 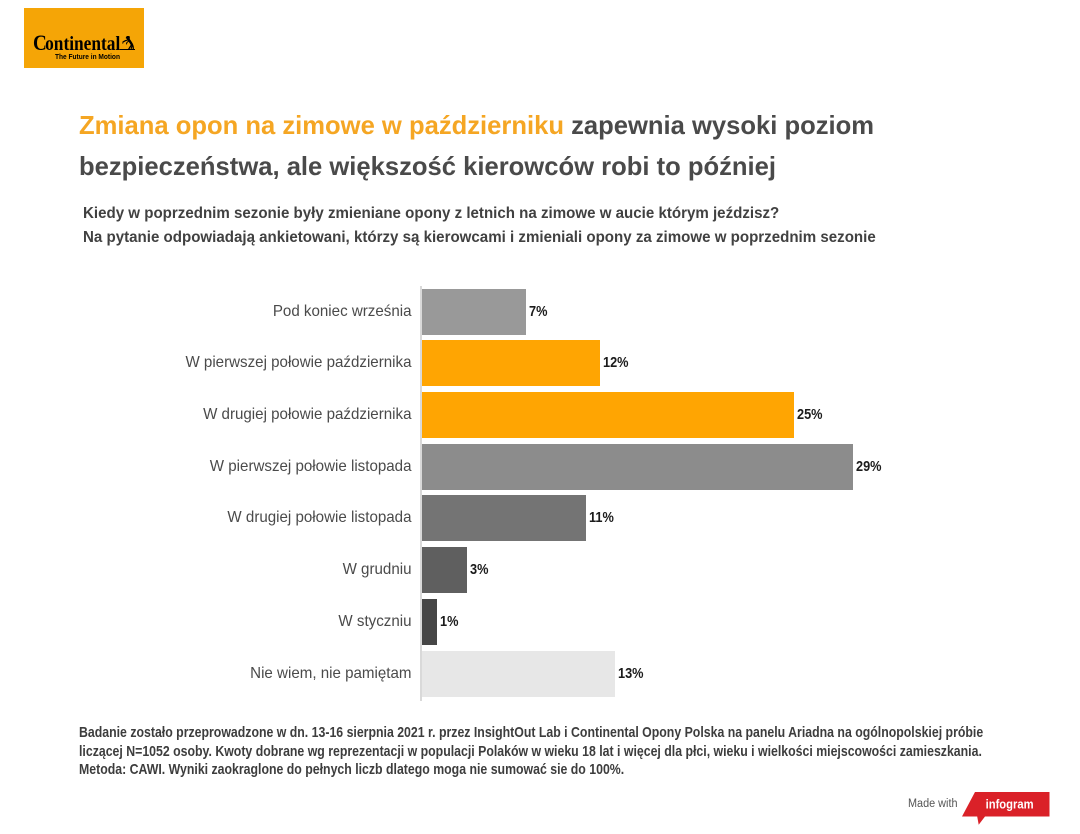 What do you see at coordinates (1010, 803) in the screenshot?
I see `svg-text: infogram` at bounding box center [1010, 803].